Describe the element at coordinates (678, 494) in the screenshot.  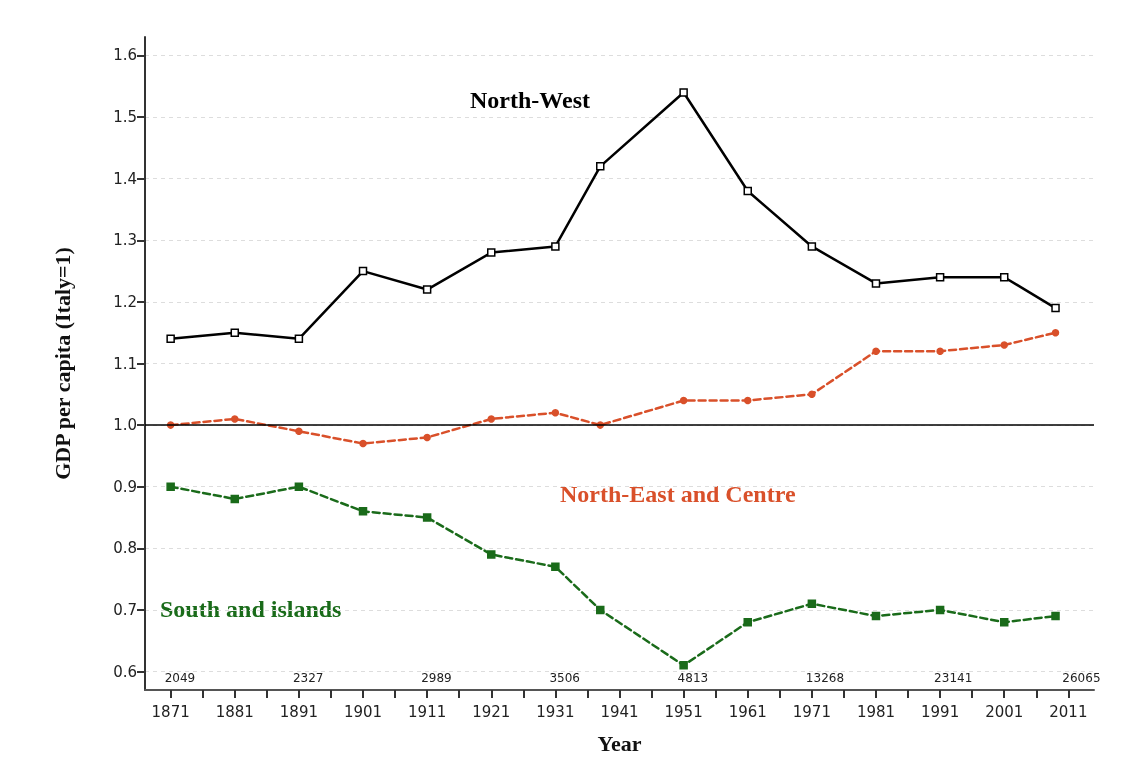
I see `text: North-East and Centre` at that location.